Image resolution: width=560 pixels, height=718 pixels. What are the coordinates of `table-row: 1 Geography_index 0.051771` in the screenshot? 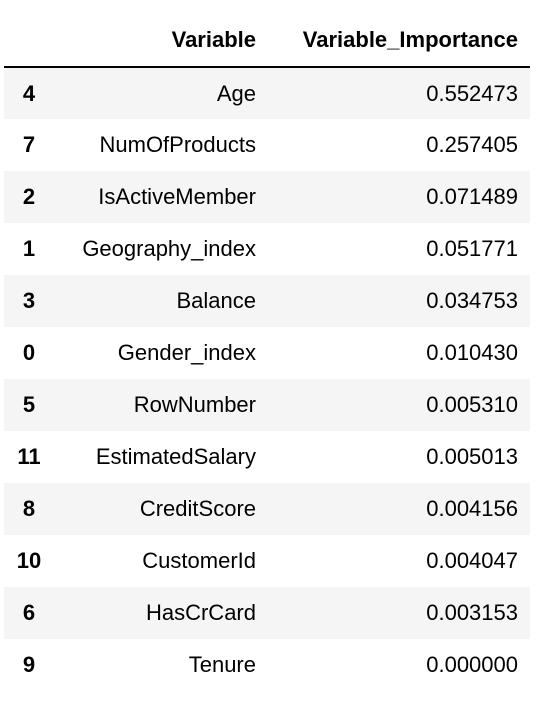 It's located at (267, 249).